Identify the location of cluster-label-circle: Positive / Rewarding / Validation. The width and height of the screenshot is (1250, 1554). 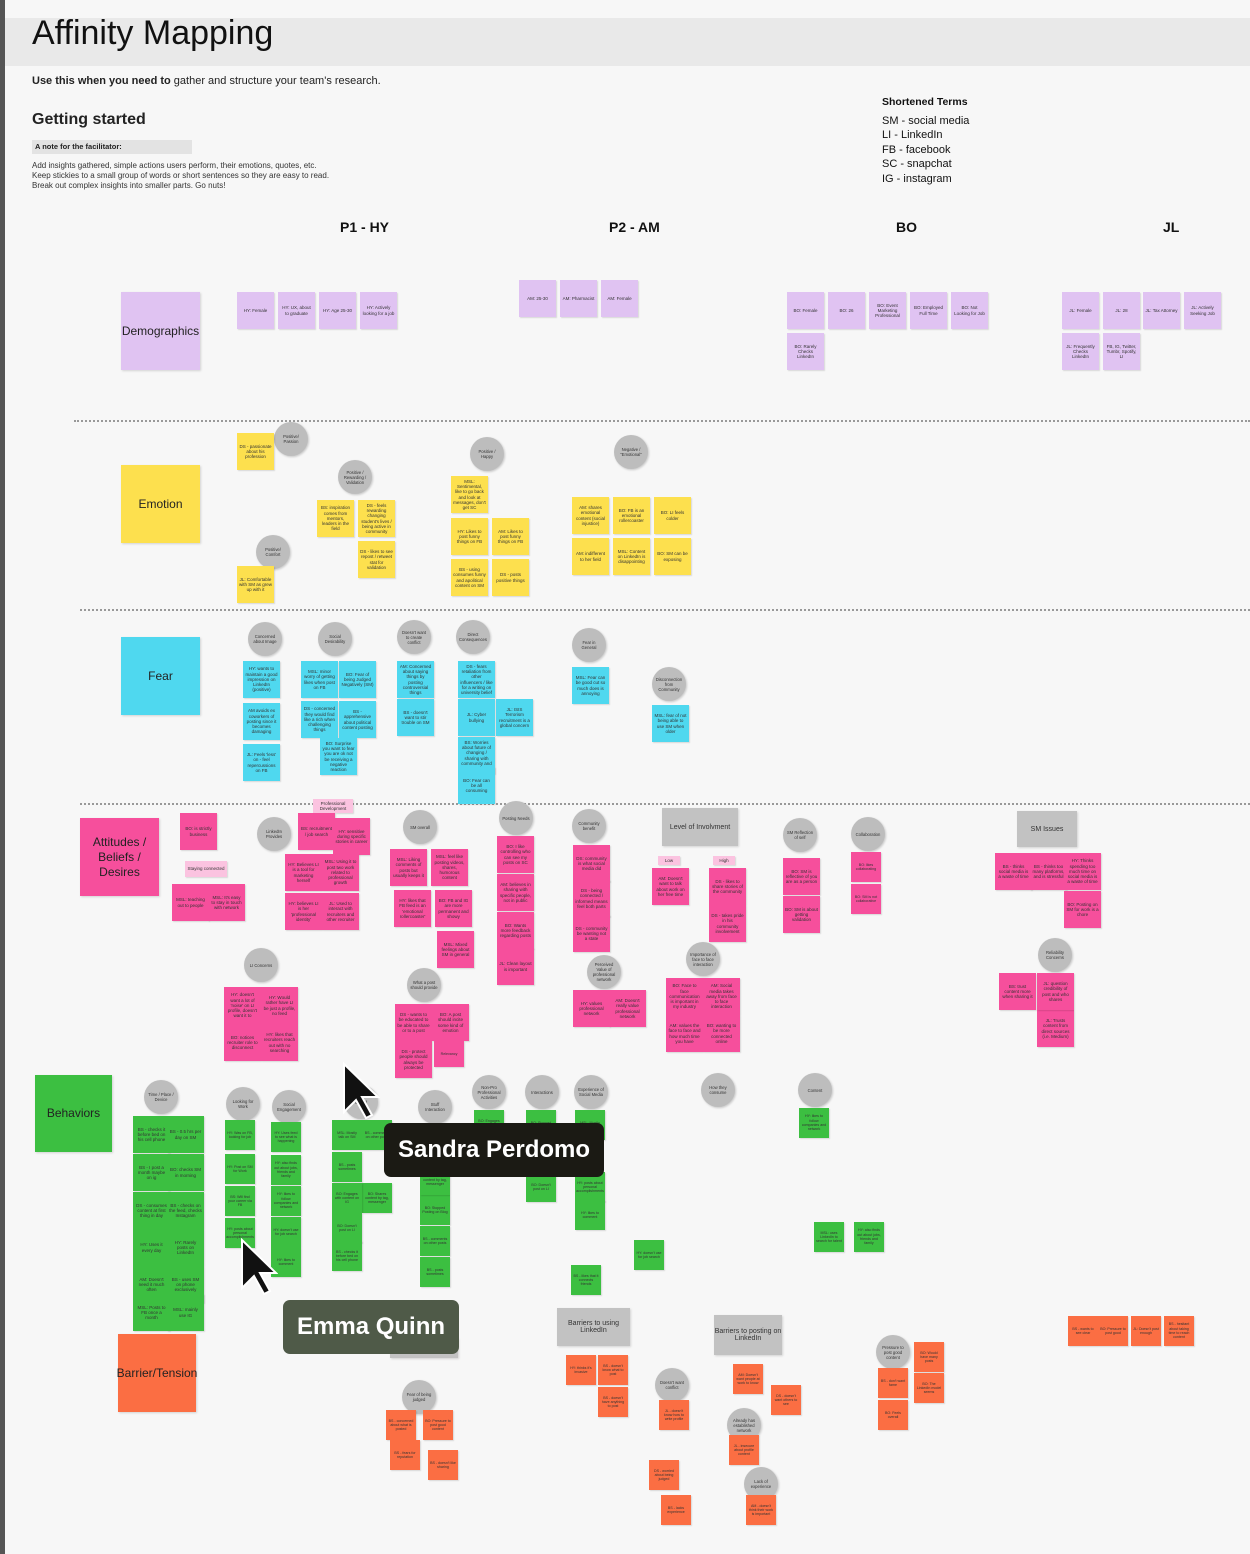
(355, 477).